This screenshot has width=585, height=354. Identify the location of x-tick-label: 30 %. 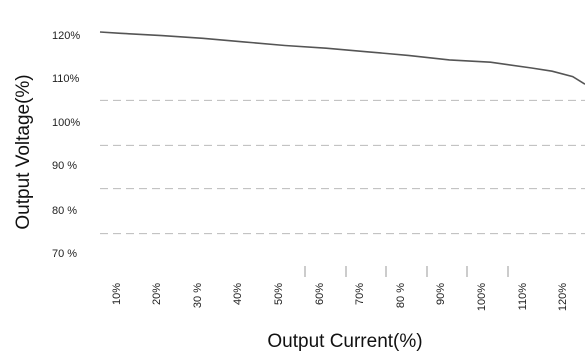
(198, 295).